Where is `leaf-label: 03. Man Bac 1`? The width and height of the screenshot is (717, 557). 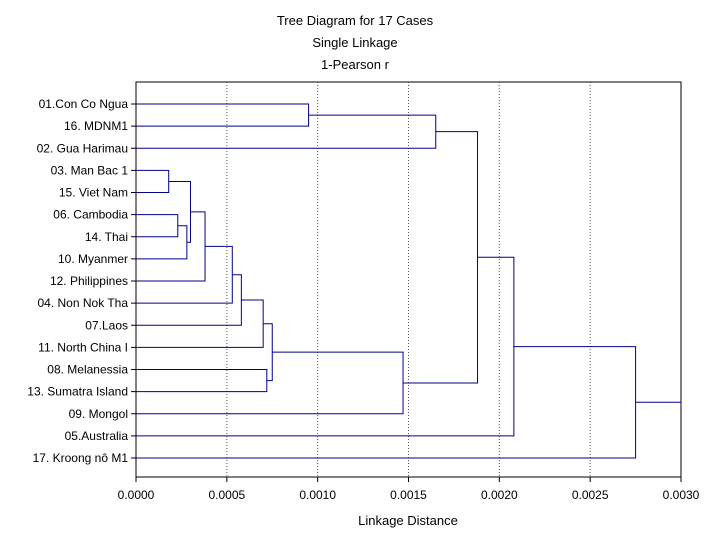 leaf-label: 03. Man Bac 1 is located at coordinates (90, 170).